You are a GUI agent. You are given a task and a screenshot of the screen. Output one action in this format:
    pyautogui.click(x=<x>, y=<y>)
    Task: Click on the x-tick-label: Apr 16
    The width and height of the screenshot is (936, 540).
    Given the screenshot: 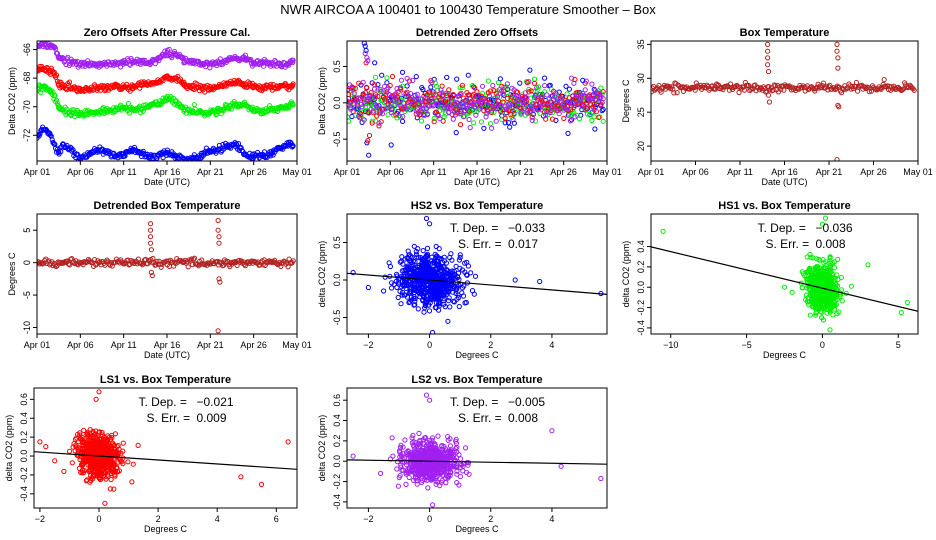 What is the action you would take?
    pyautogui.click(x=784, y=172)
    